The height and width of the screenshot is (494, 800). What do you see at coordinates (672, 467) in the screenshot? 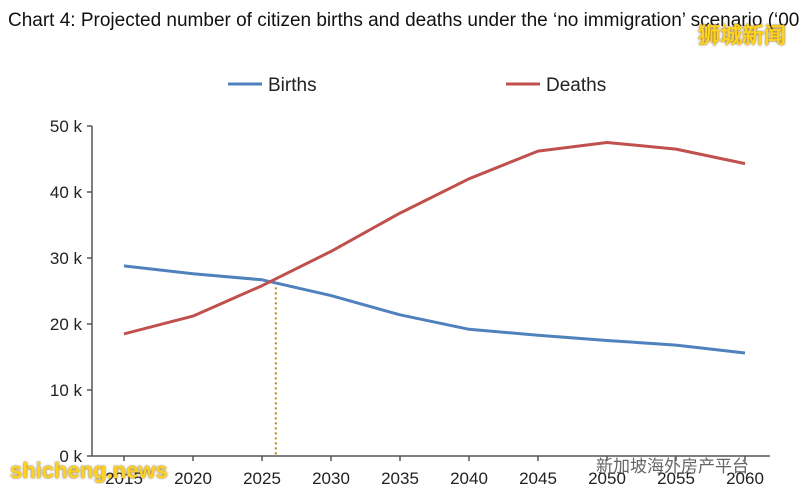
I see `watermark-bottom-right: 新加坡海外房产平台` at bounding box center [672, 467].